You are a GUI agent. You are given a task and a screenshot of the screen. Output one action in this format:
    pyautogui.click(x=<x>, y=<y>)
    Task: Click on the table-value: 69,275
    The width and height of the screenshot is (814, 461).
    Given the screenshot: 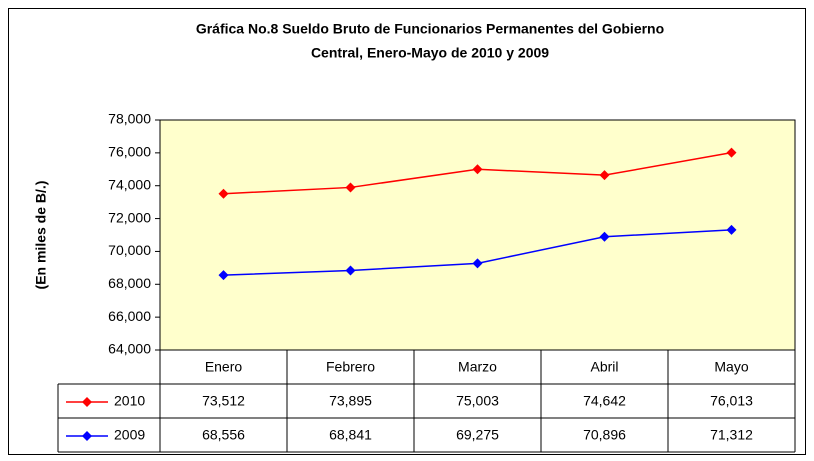 What is the action you would take?
    pyautogui.click(x=477, y=435)
    